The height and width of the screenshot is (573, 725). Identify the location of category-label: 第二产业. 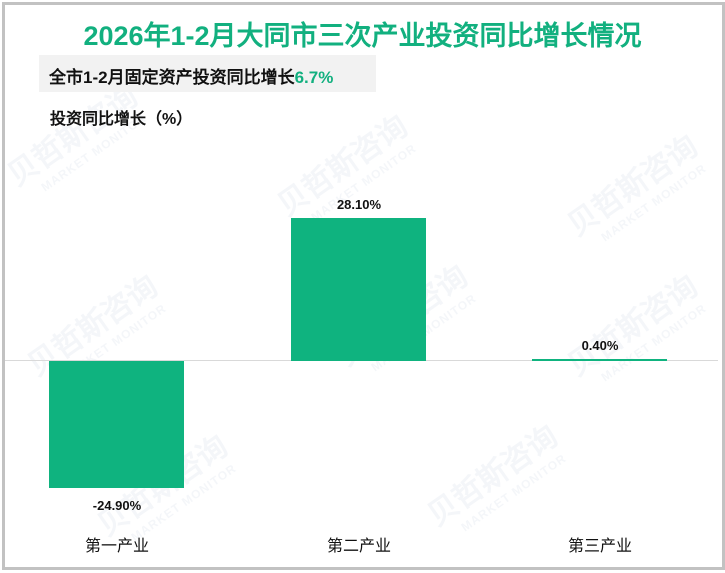
(358, 546).